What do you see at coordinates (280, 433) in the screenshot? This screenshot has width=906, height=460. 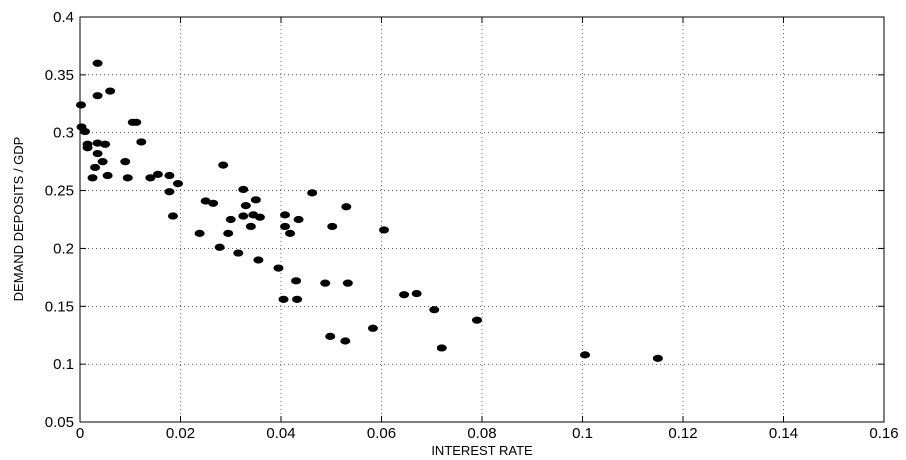 I see `x-tick-label: 0.04` at bounding box center [280, 433].